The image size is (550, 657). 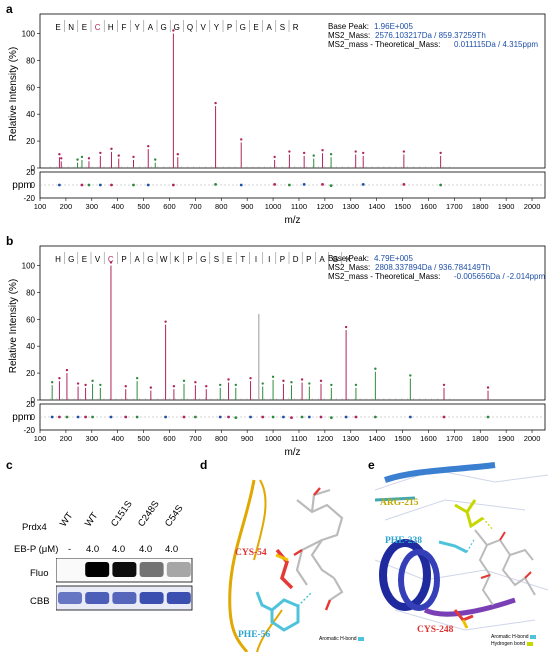 What do you see at coordinates (251, 553) in the screenshot?
I see `residue-label: CYS-54` at bounding box center [251, 553].